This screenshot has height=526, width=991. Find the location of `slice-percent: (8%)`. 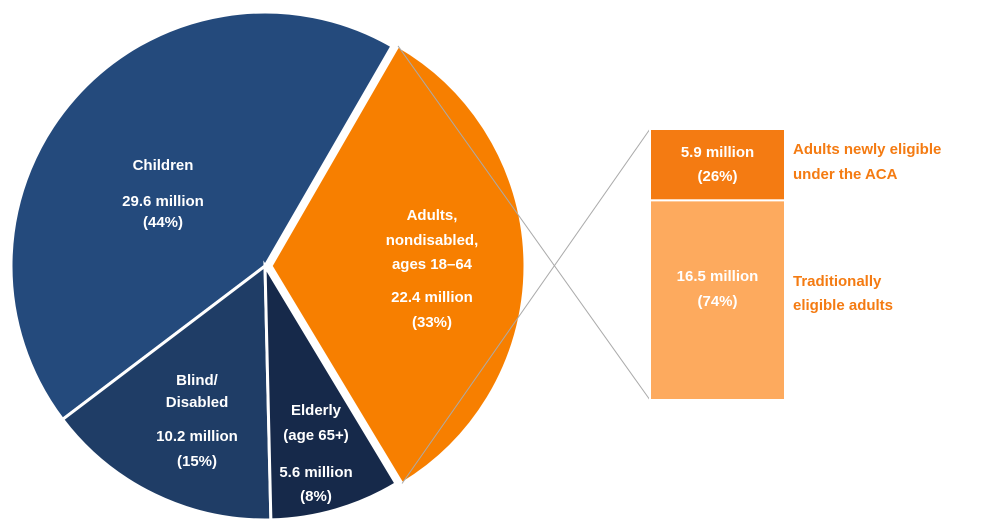

slice-percent: (8%) is located at coordinates (316, 496).